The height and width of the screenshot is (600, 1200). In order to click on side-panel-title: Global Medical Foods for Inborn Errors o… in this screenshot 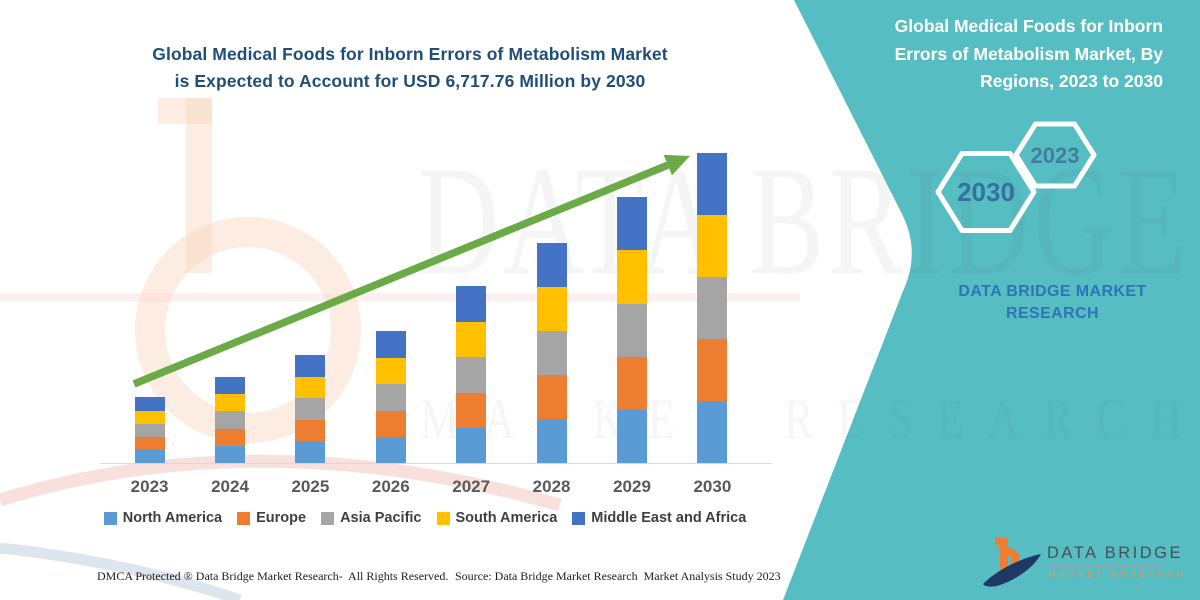, I will do `click(990, 54)`.